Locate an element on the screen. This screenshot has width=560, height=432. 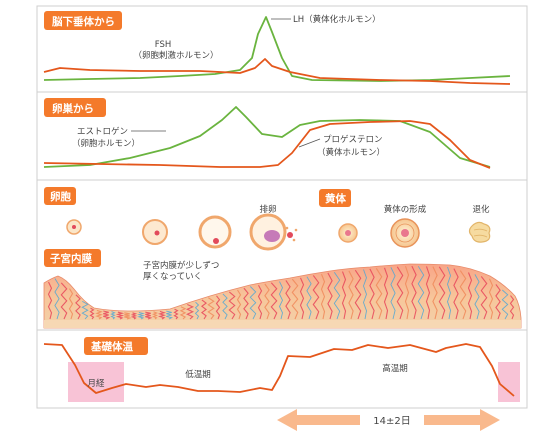
svg-text: 子宮内膜 is located at coordinates (71, 258).